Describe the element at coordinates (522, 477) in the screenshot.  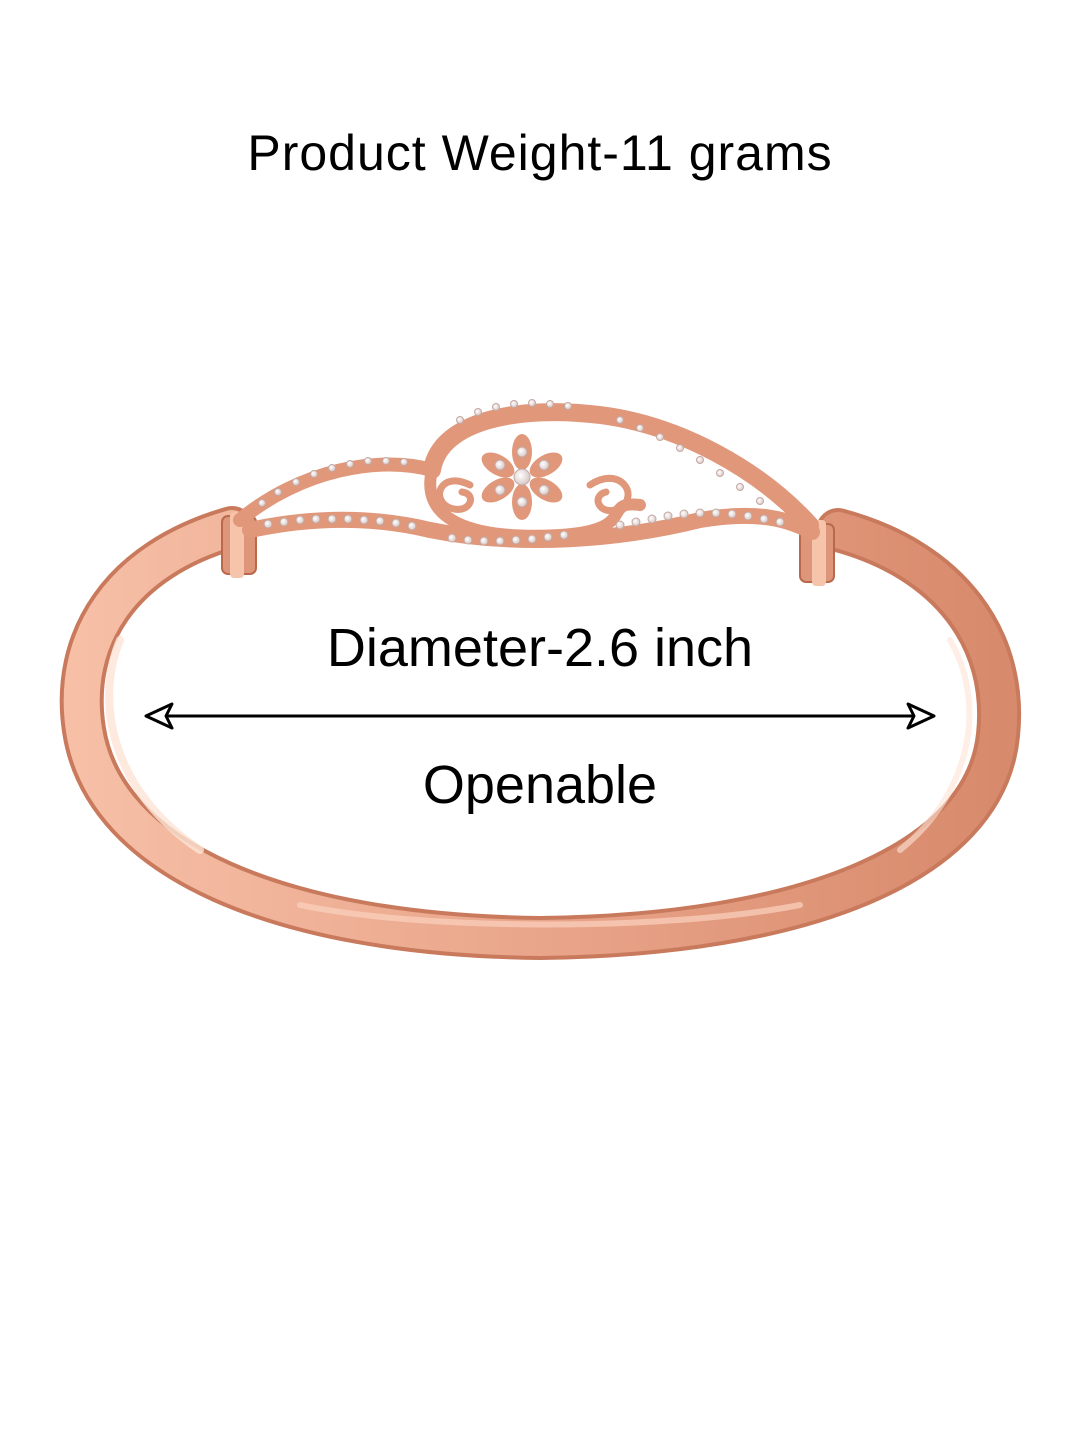
I see `flower-motif` at that location.